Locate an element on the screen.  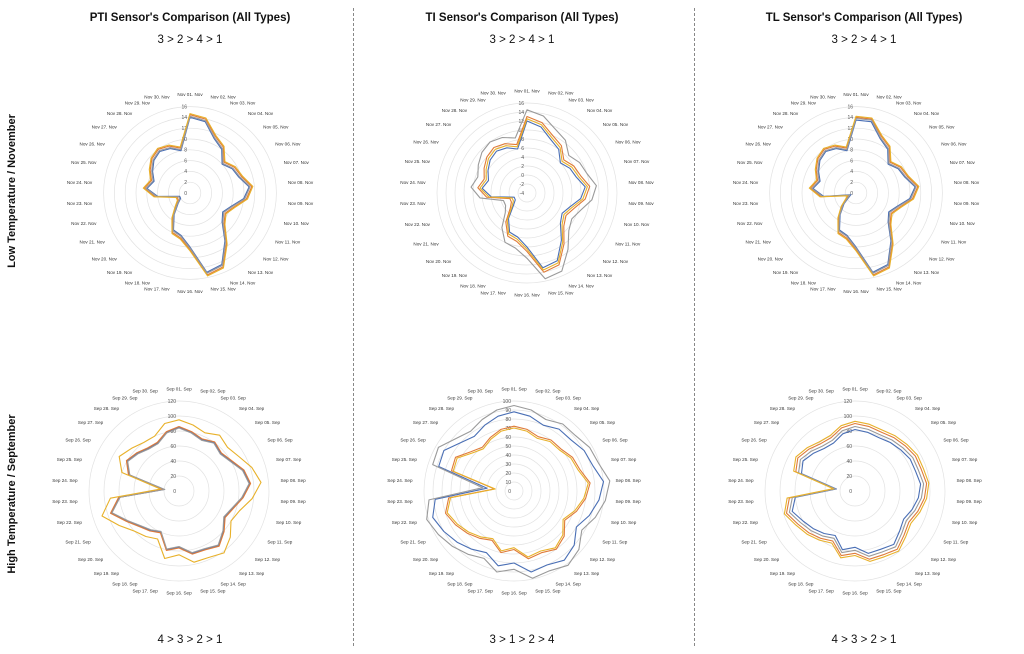
category-label: Nov 23. Nov is located at coordinates (746, 203).